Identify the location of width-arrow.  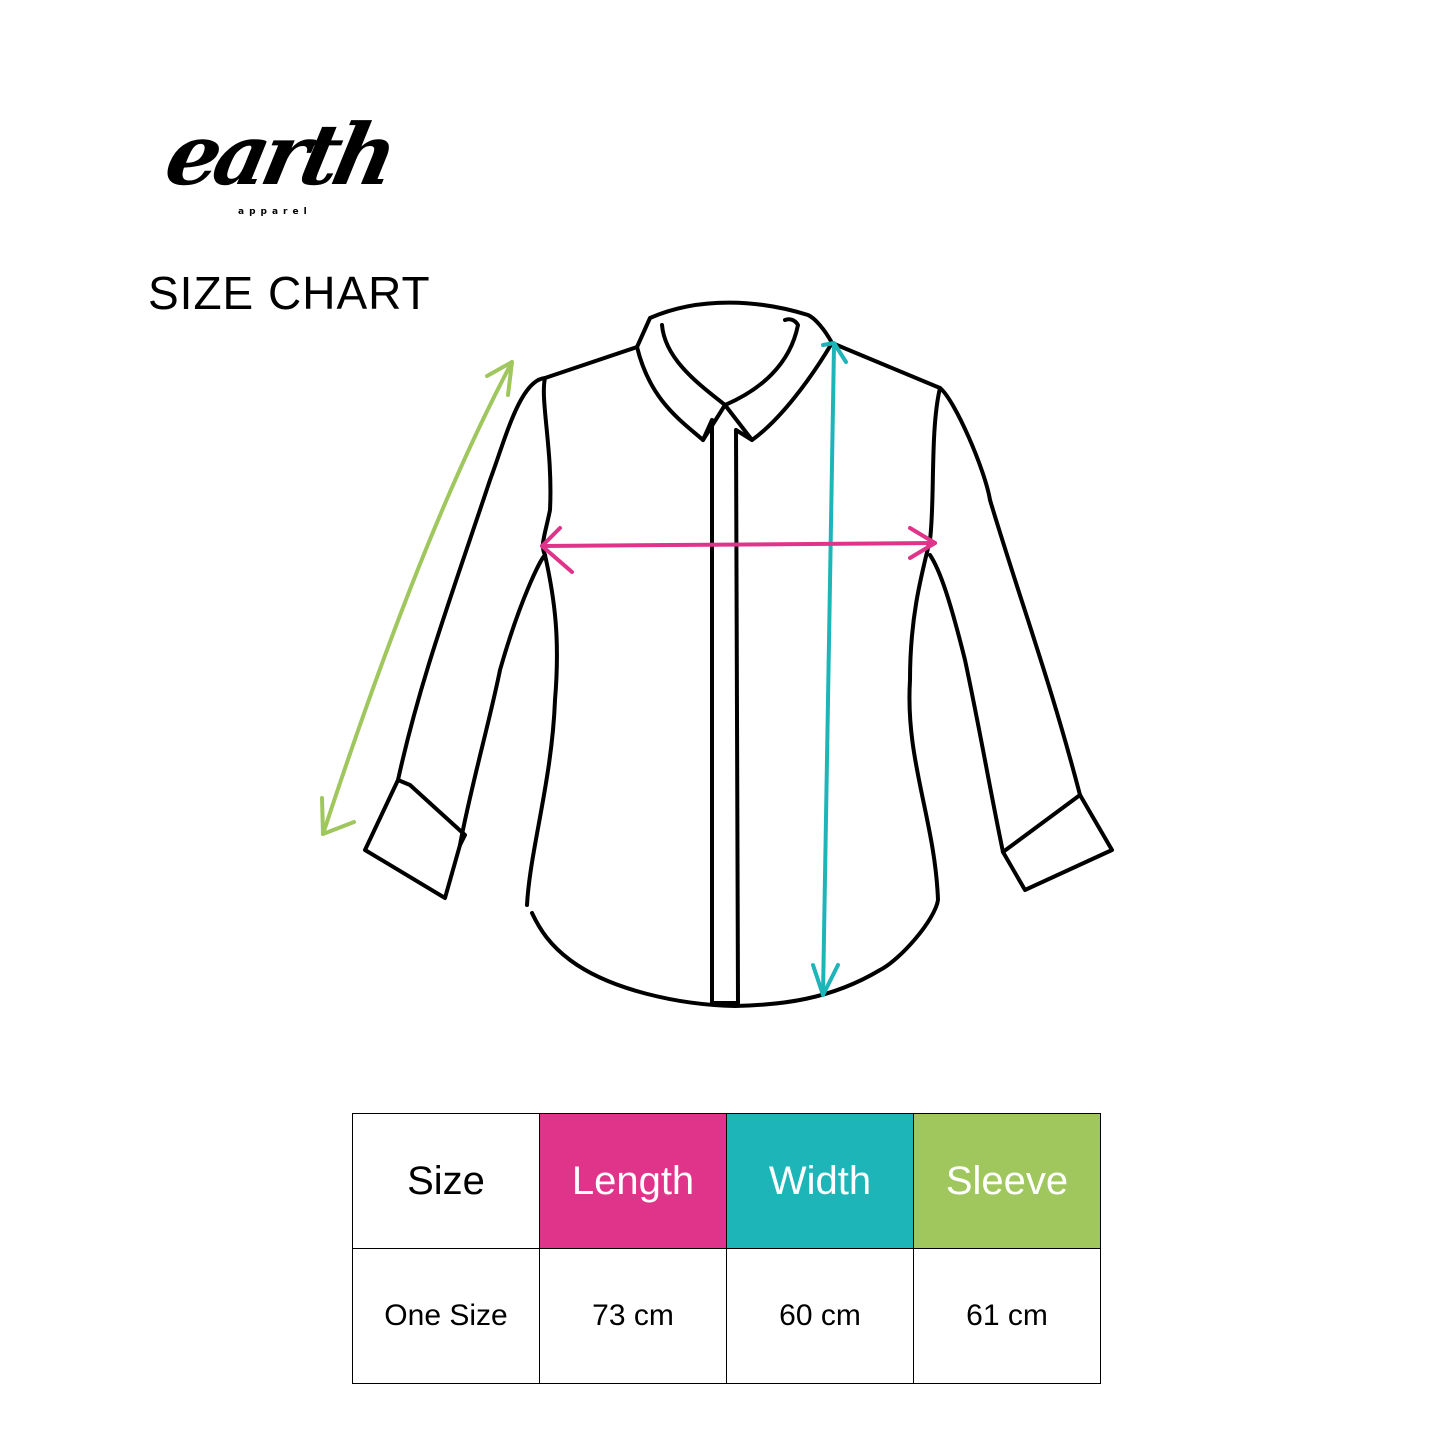
(738, 550).